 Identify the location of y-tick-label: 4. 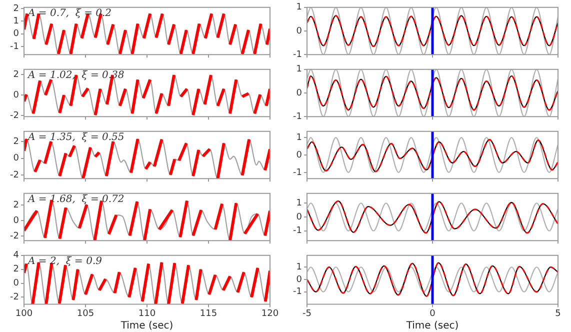
(16, 255).